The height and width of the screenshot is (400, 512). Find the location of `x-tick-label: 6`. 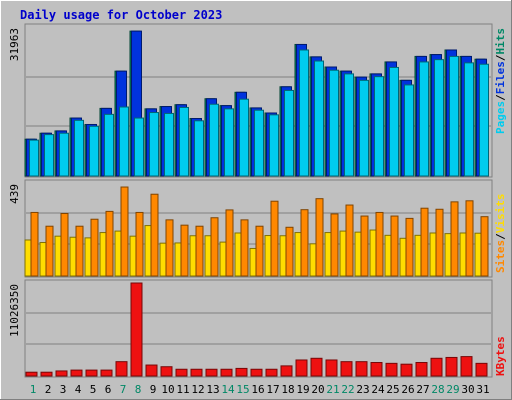

x-tick-label: 6 is located at coordinates (108, 389).